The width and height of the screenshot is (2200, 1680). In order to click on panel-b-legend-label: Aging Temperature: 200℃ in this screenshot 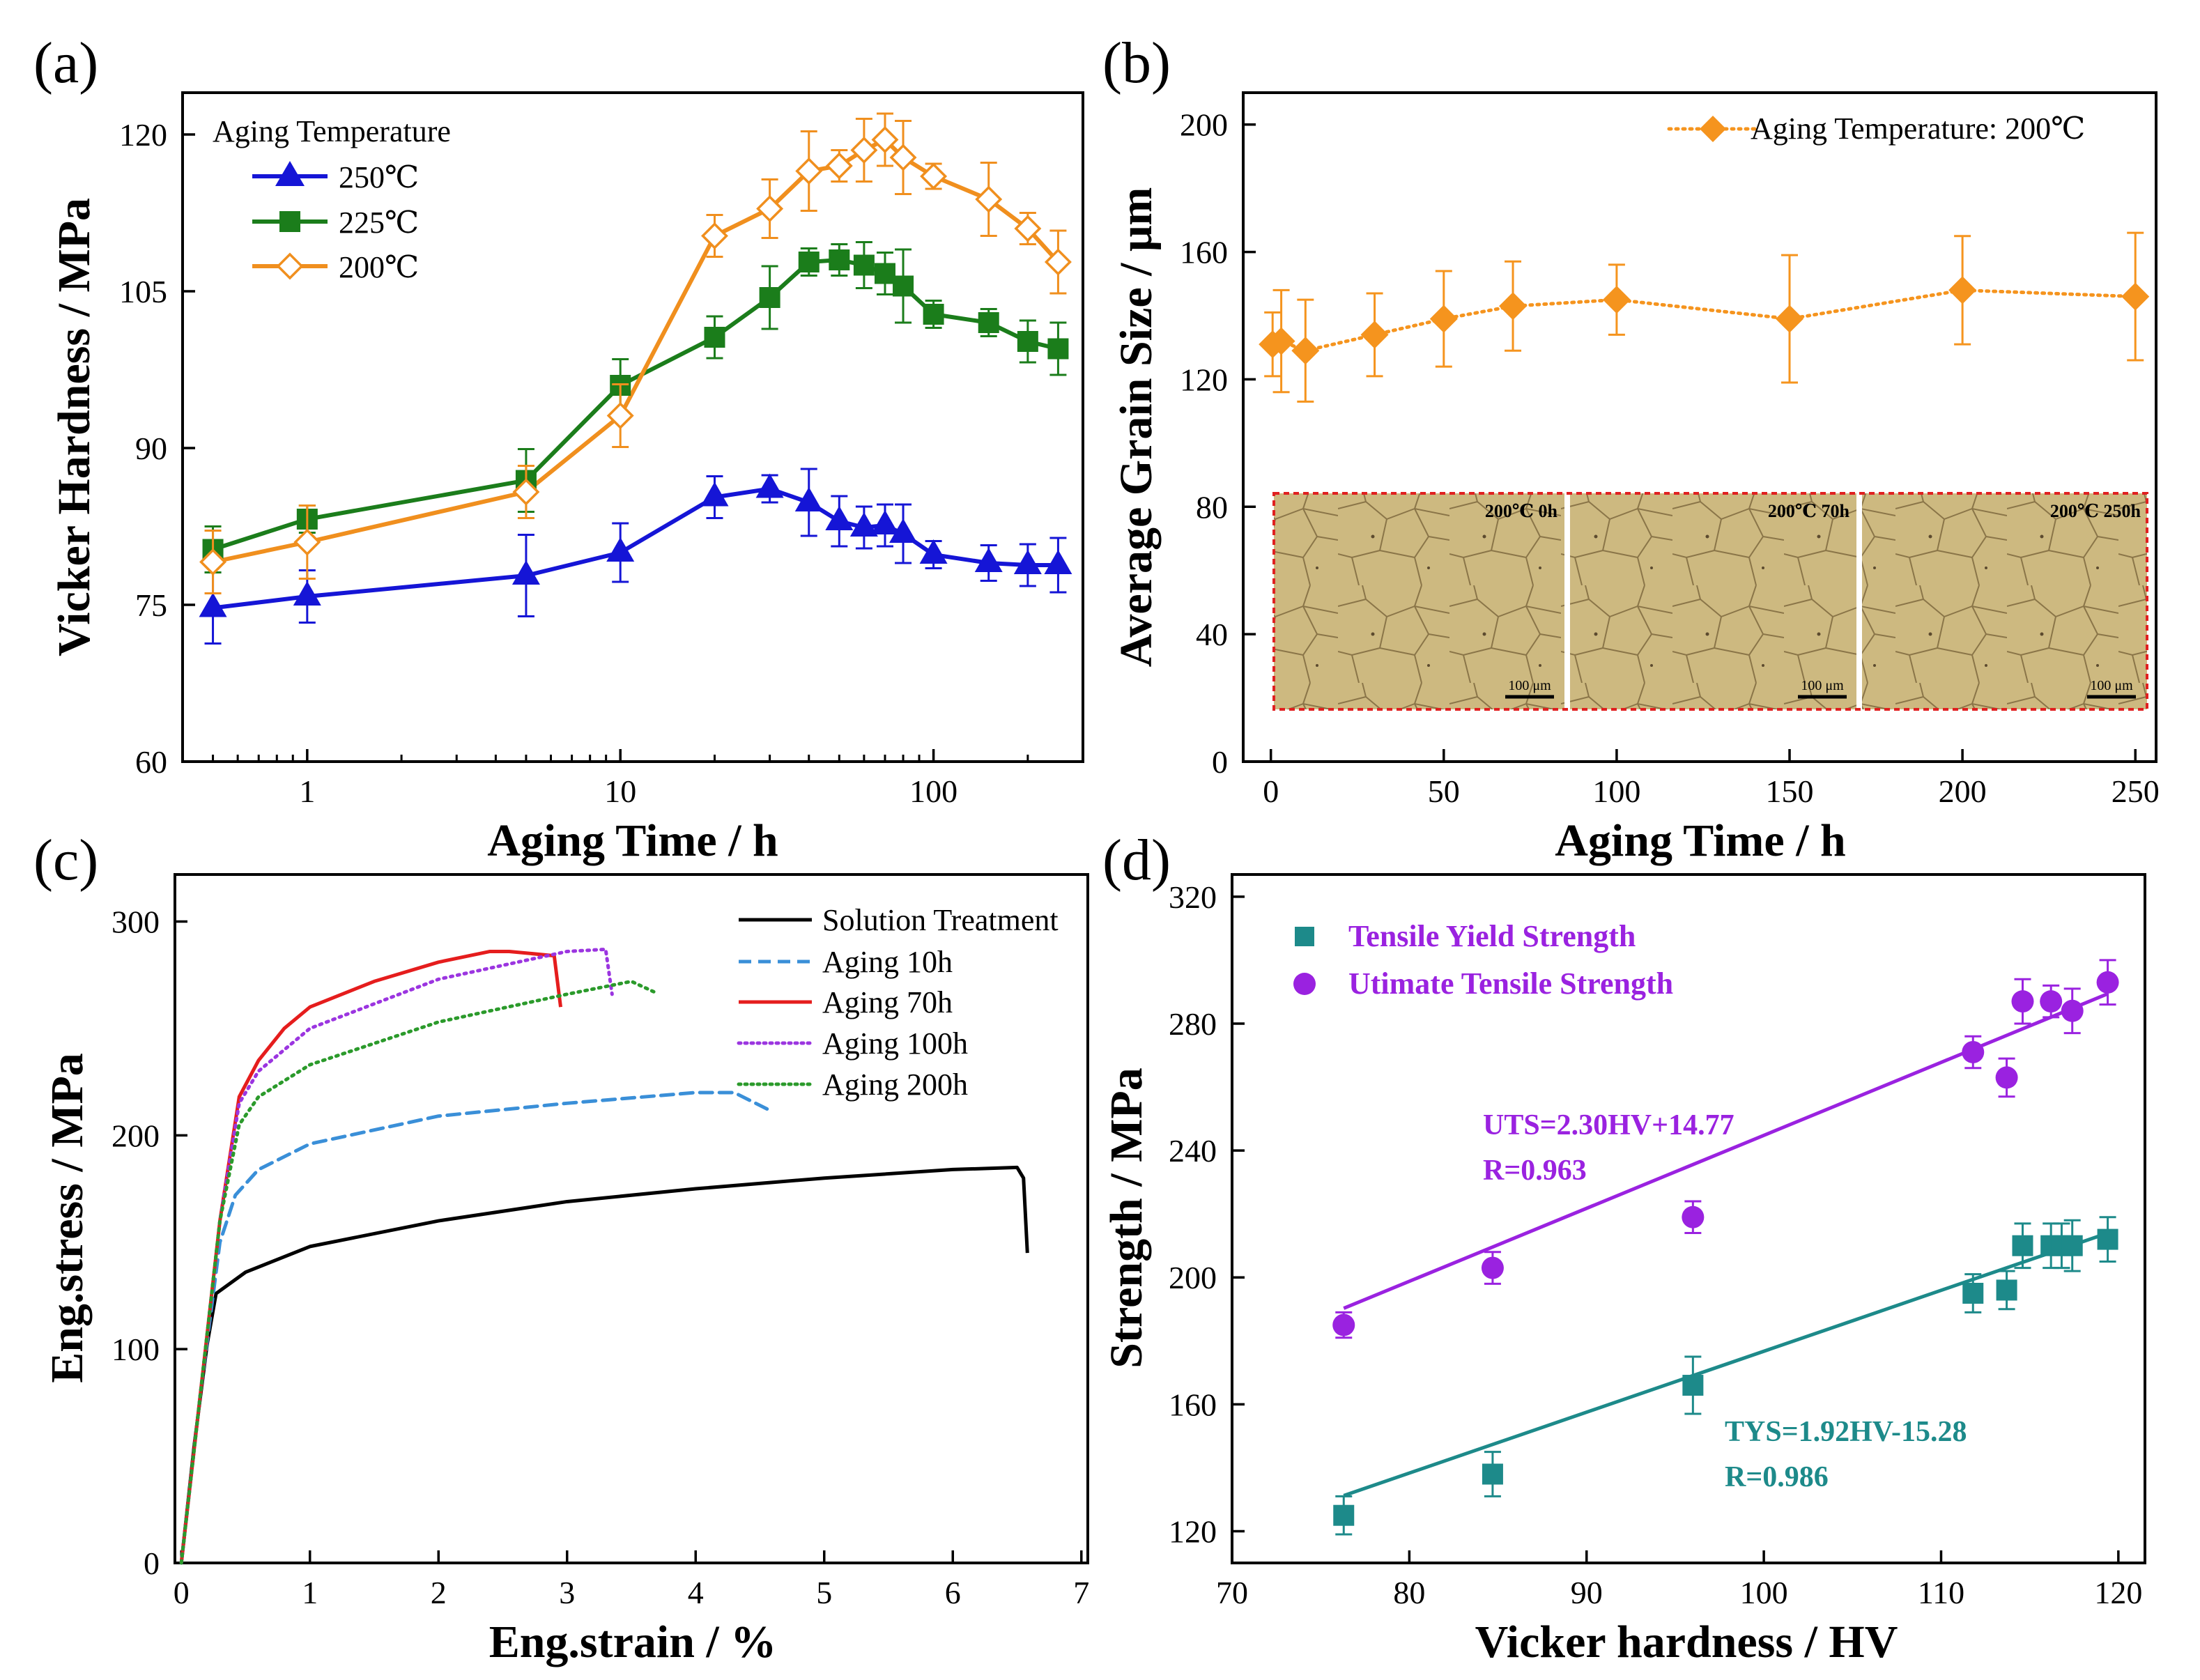, I will do `click(1918, 128)`.